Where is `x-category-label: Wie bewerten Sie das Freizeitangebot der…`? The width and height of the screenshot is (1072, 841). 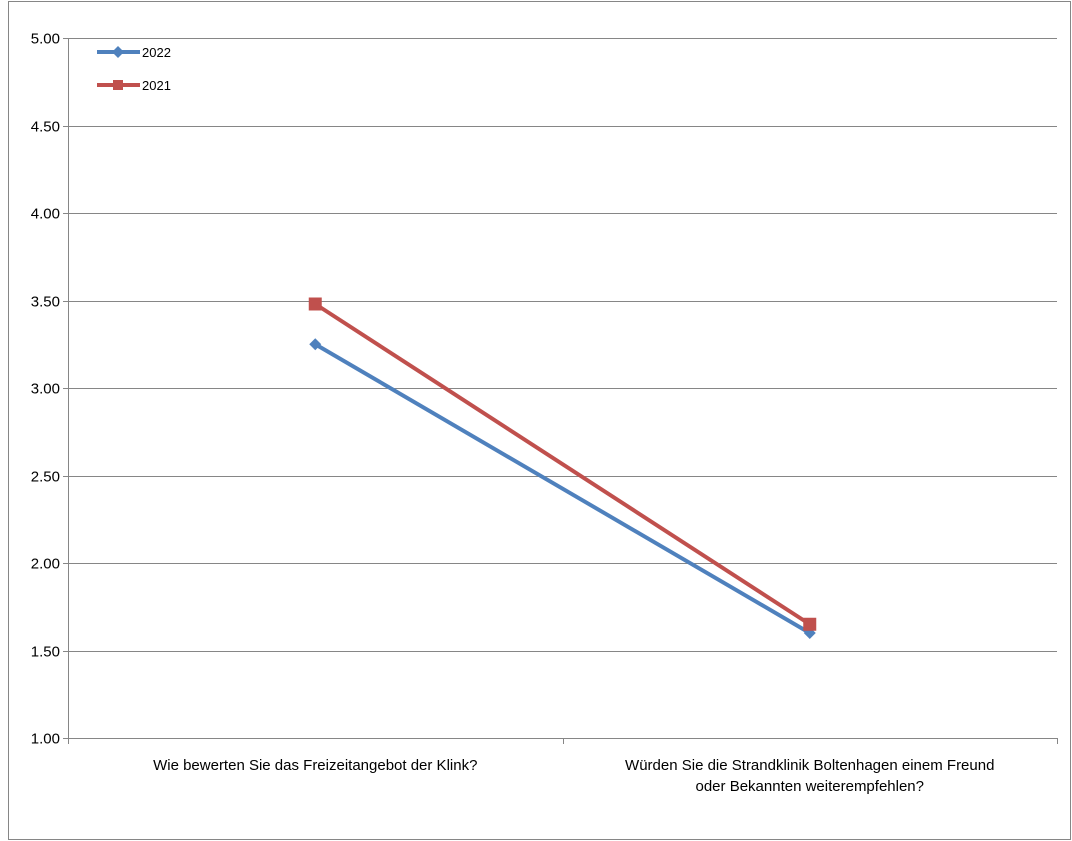 x-category-label: Wie bewerten Sie das Freizeitangebot der… is located at coordinates (315, 765).